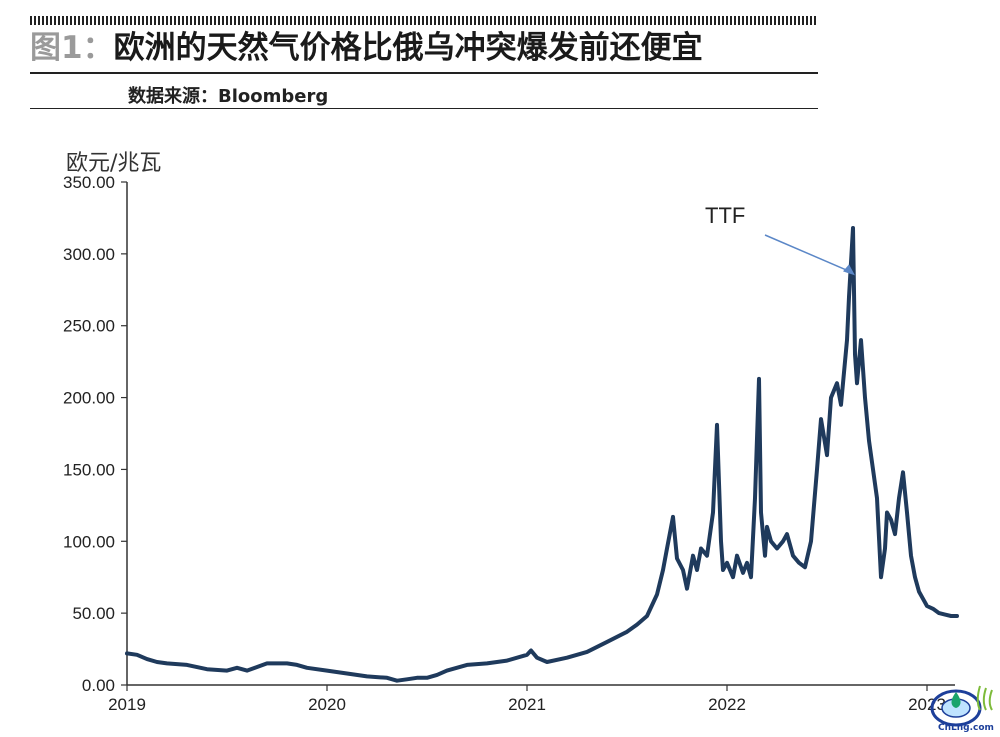  What do you see at coordinates (424, 20) in the screenshot?
I see `title-hatch-bar` at bounding box center [424, 20].